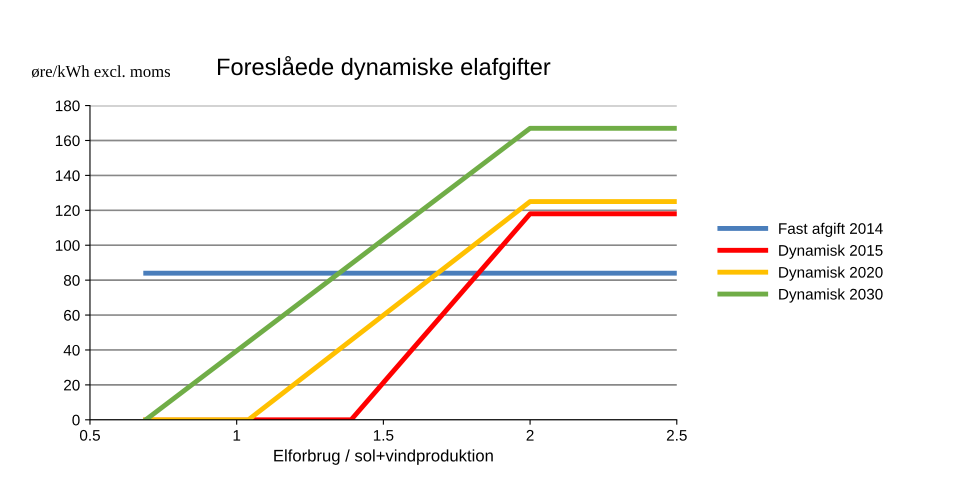 The width and height of the screenshot is (978, 491). Describe the element at coordinates (72, 385) in the screenshot. I see `y-tick-label: 20` at that location.